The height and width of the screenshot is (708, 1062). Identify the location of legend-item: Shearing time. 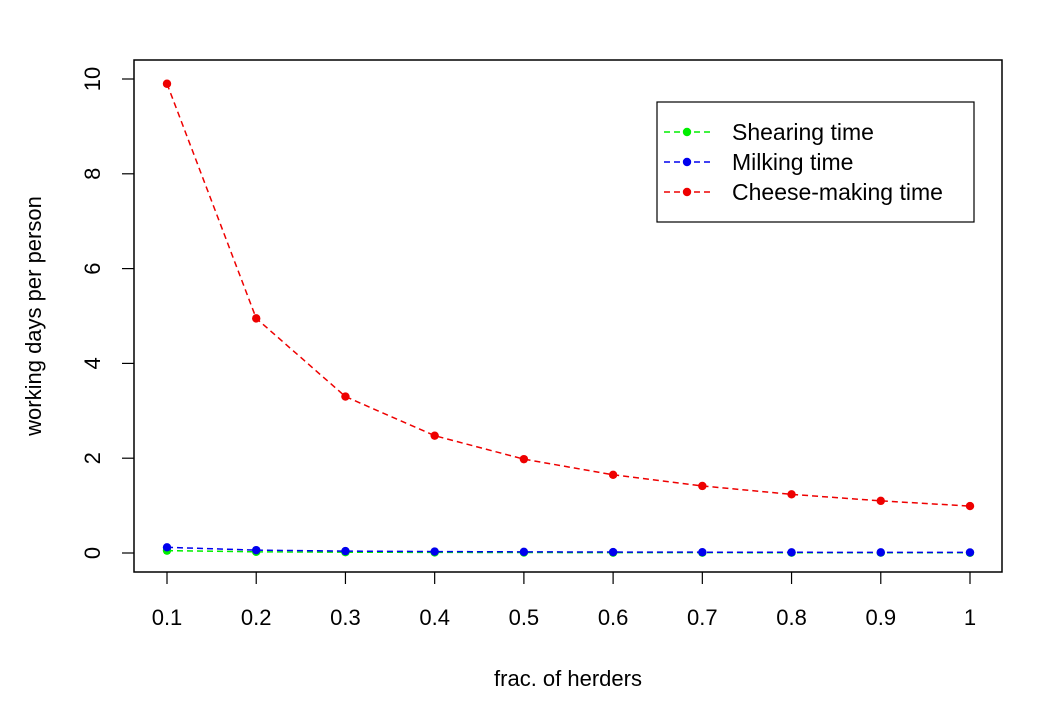
(769, 132).